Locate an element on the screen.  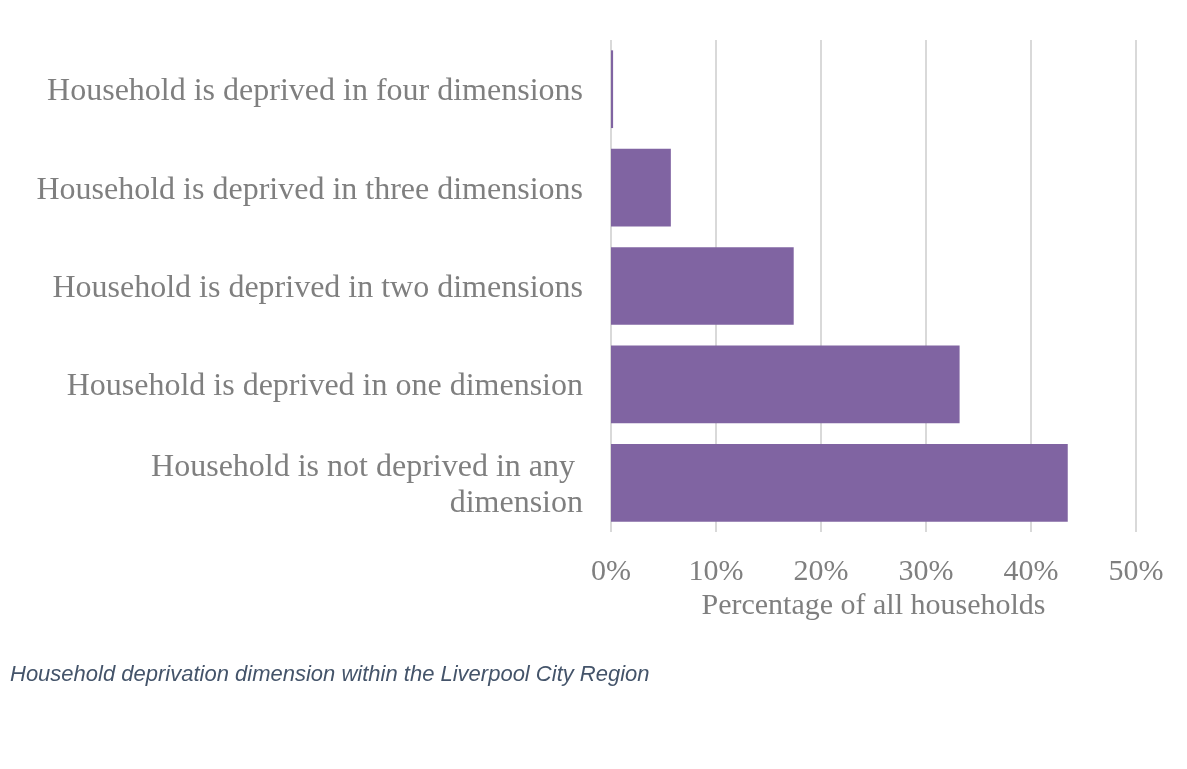
y-tick-label: Household is deprived in four dimensions is located at coordinates (315, 89).